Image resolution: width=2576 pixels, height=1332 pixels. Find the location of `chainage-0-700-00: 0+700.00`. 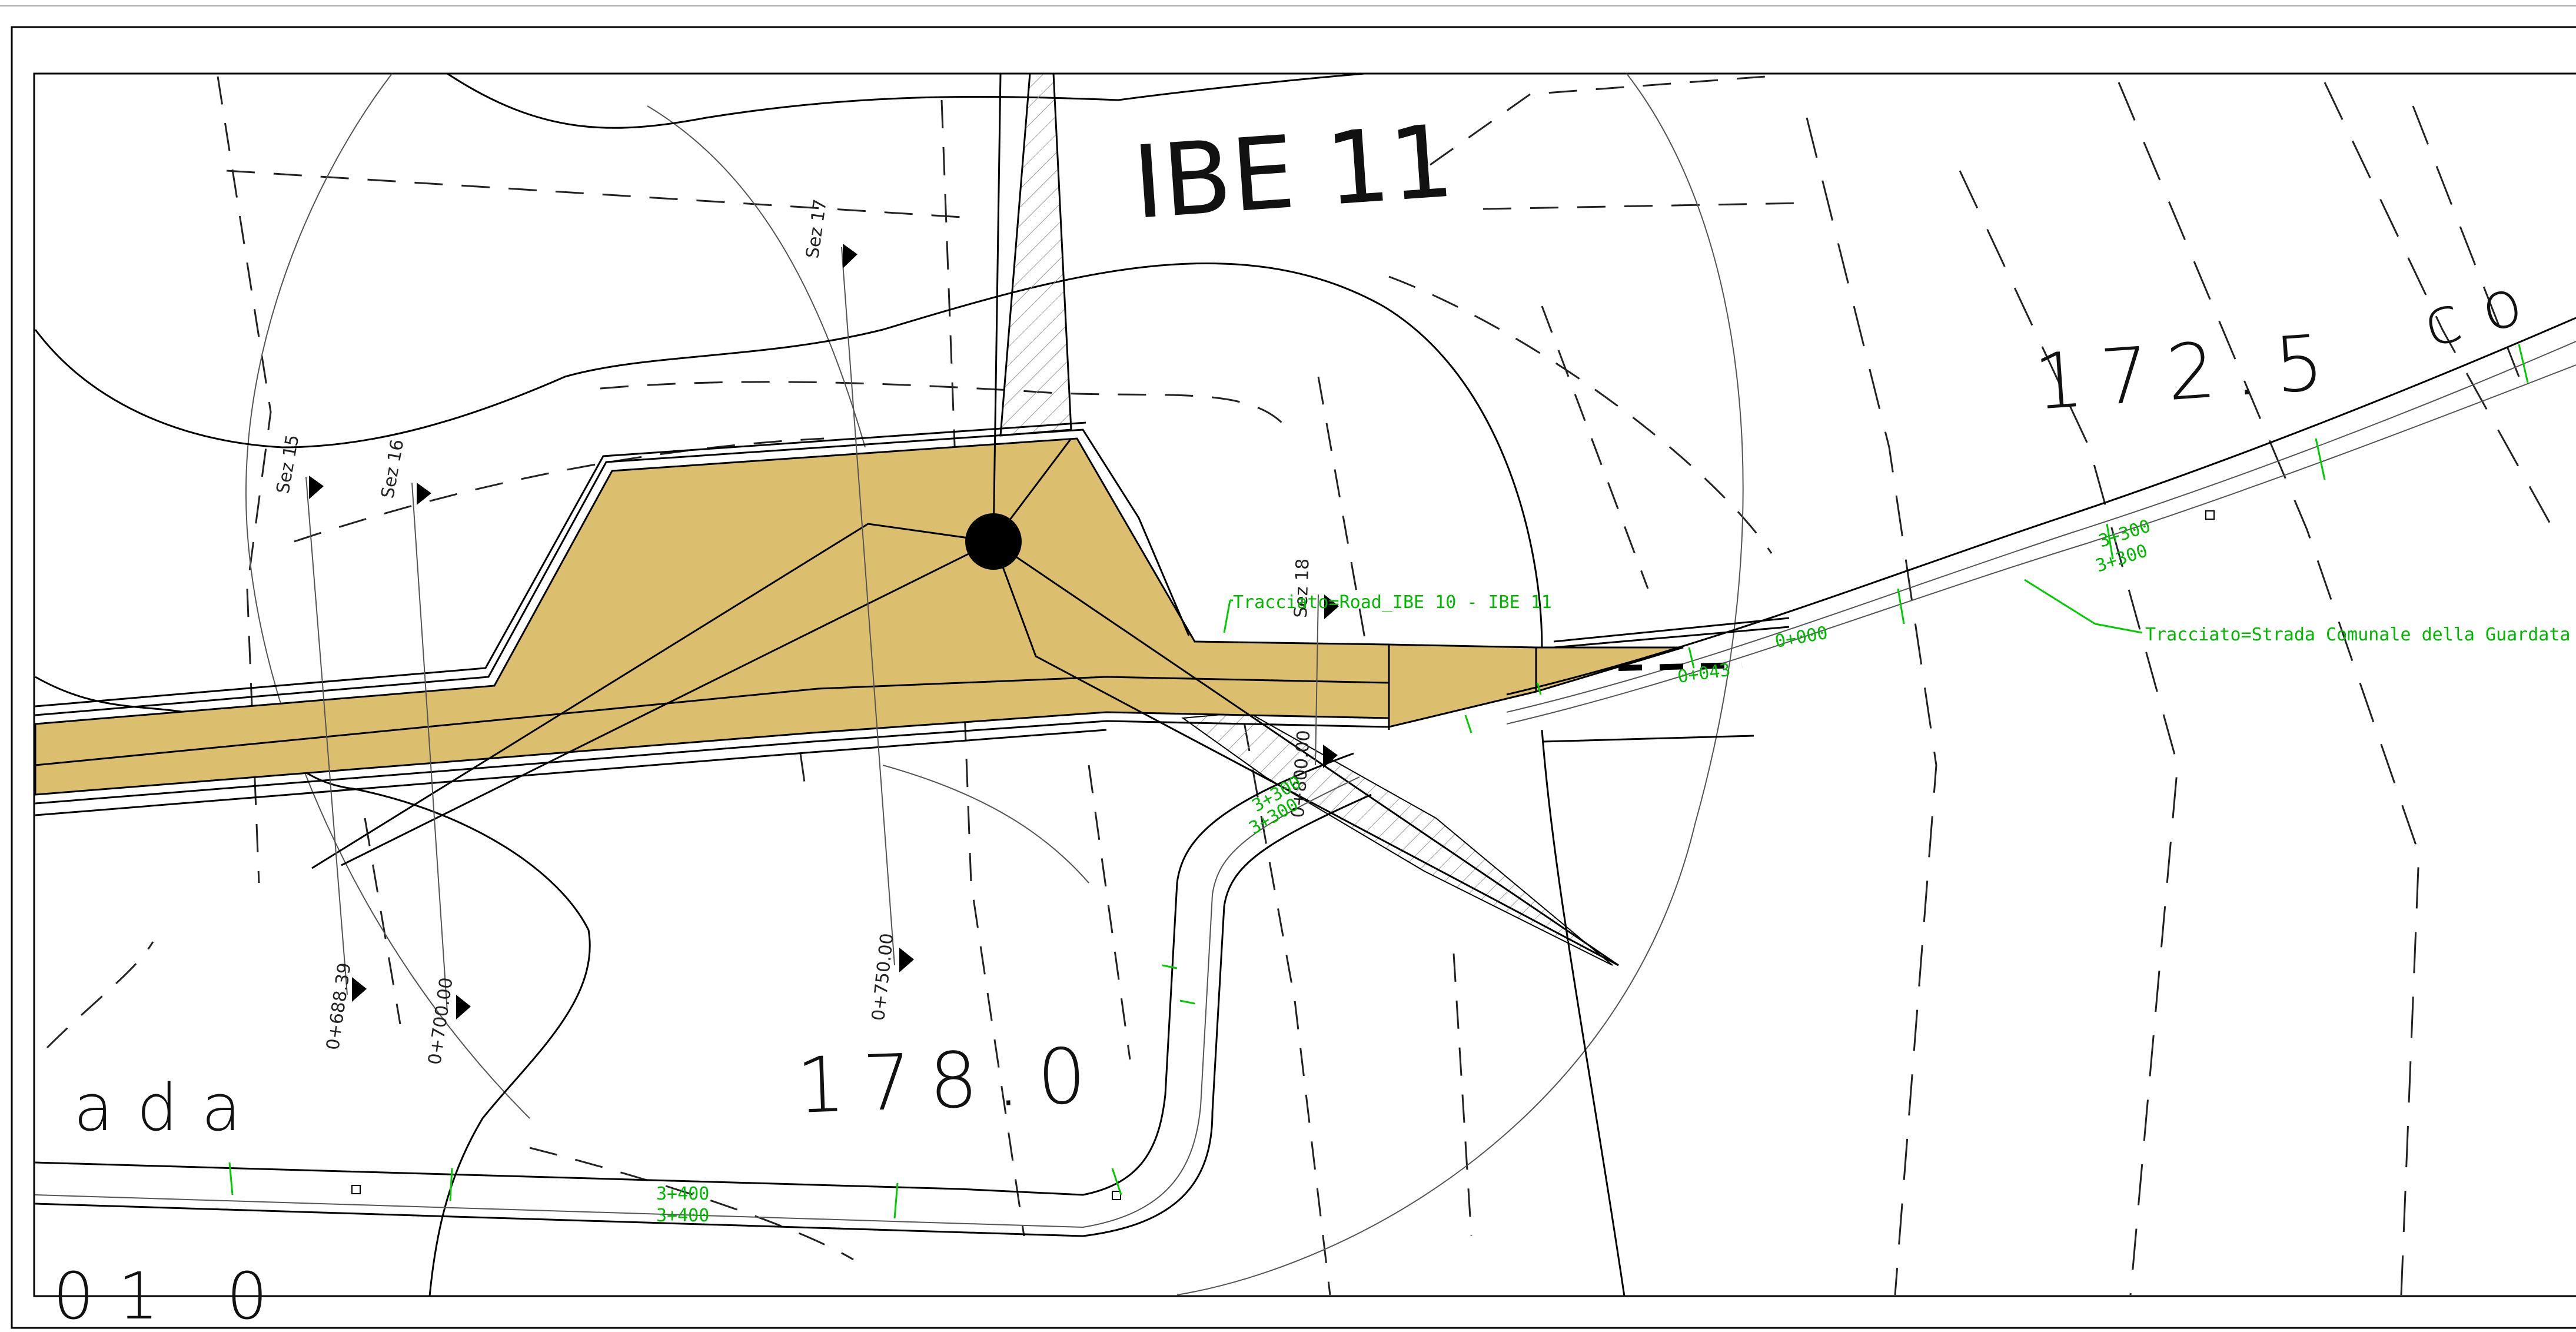

chainage-0-700-00: 0+700.00 is located at coordinates (440, 1021).